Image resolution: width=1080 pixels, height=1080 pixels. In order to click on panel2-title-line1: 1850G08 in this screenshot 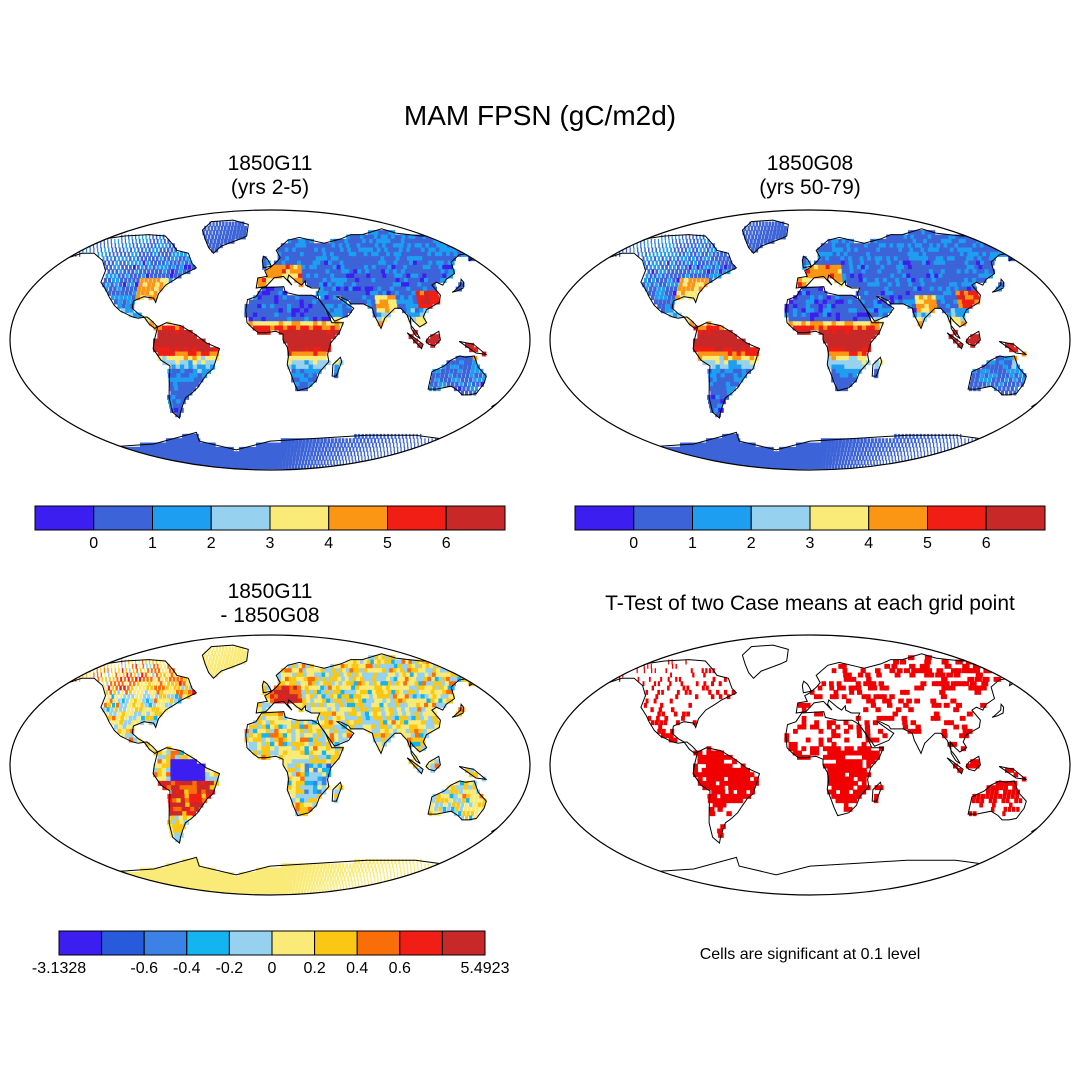, I will do `click(810, 163)`.